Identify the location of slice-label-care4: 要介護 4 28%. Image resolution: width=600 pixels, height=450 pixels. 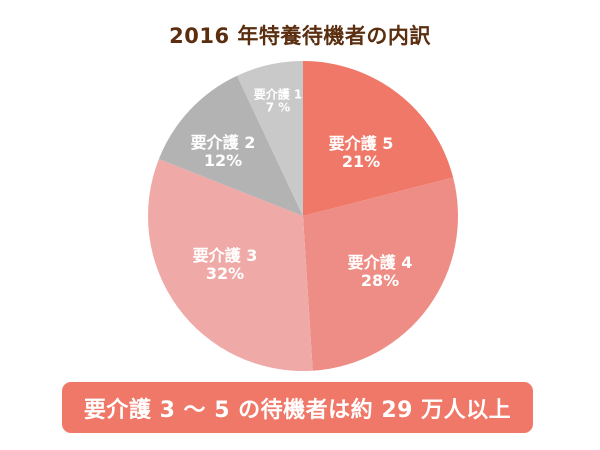
(380, 271).